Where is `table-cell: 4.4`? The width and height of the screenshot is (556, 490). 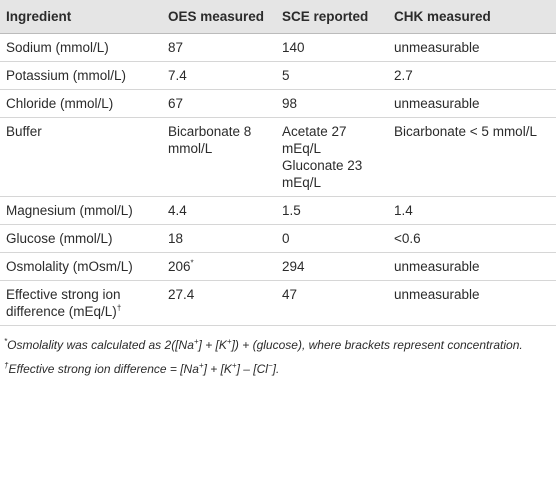 table-cell: 4.4 is located at coordinates (219, 210).